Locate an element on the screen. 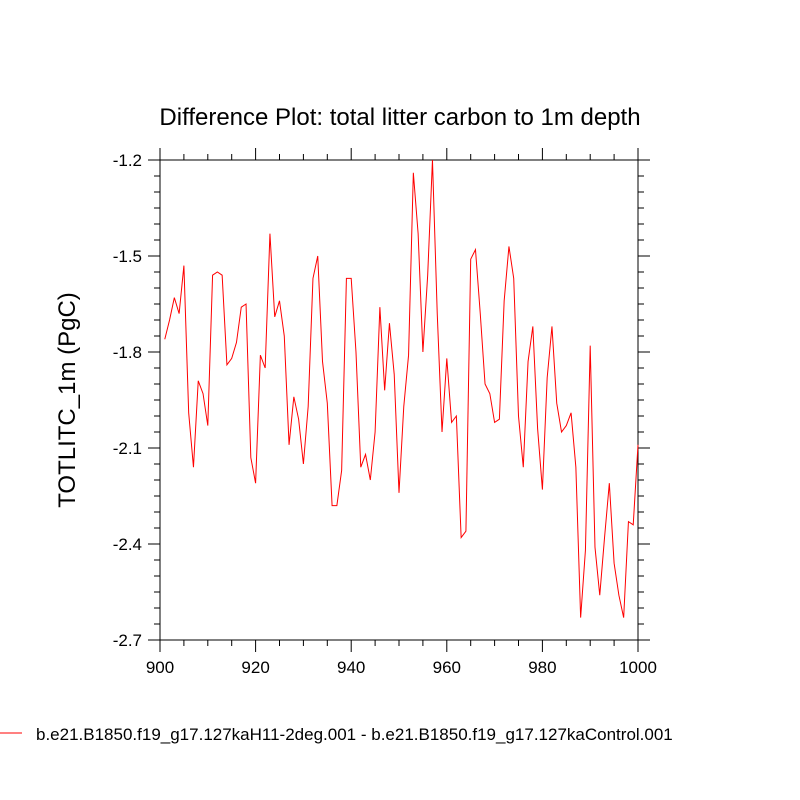 The width and height of the screenshot is (800, 800). y-axis-label: TOTLITC_1m (PgC) is located at coordinates (67, 400).